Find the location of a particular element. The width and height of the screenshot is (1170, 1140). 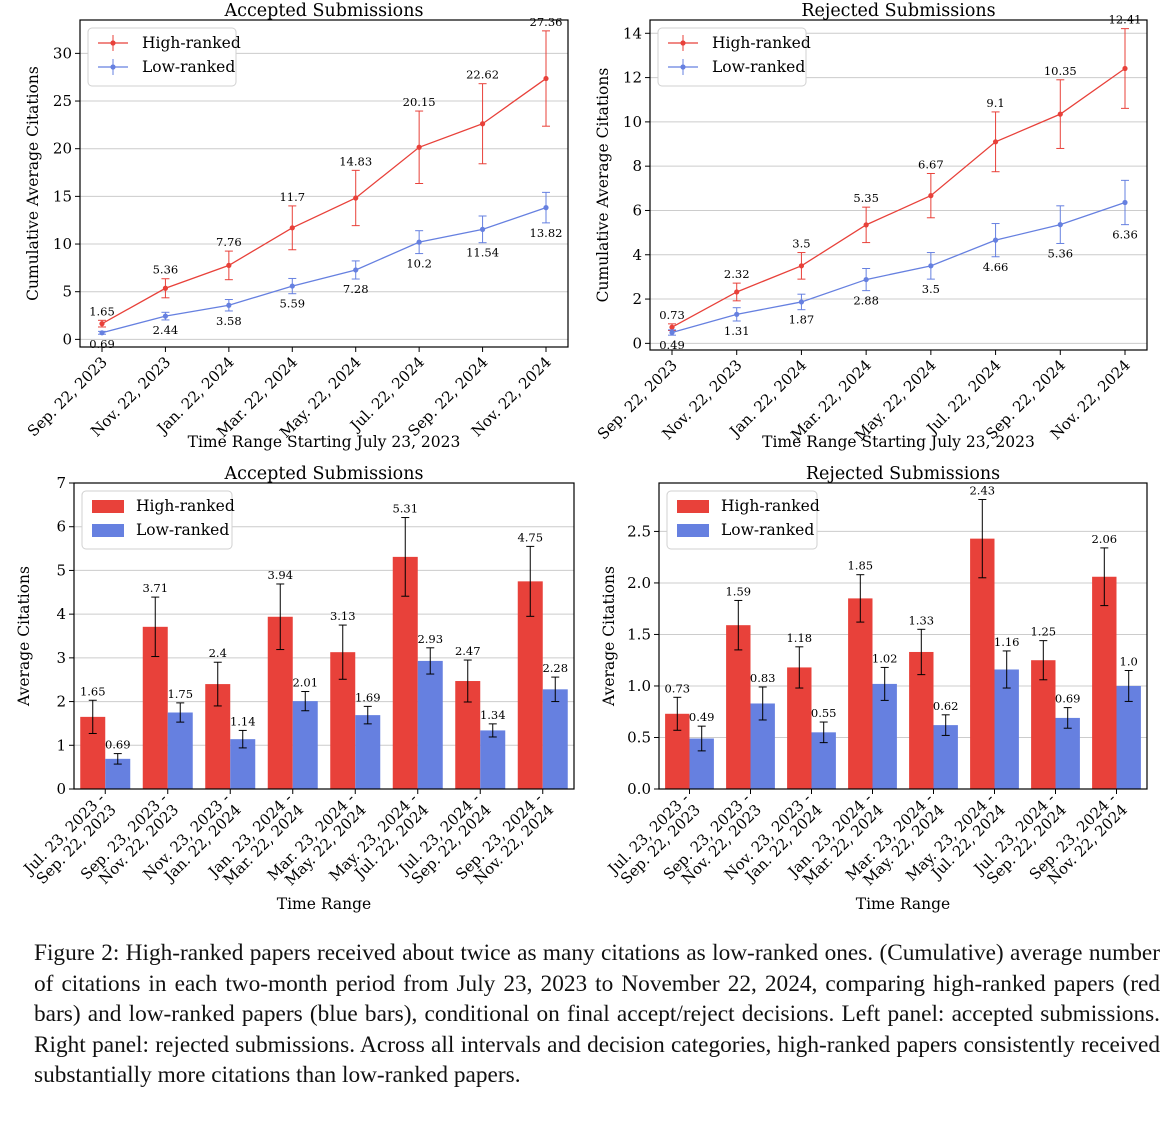

data-label: 1.16 is located at coordinates (1007, 642).